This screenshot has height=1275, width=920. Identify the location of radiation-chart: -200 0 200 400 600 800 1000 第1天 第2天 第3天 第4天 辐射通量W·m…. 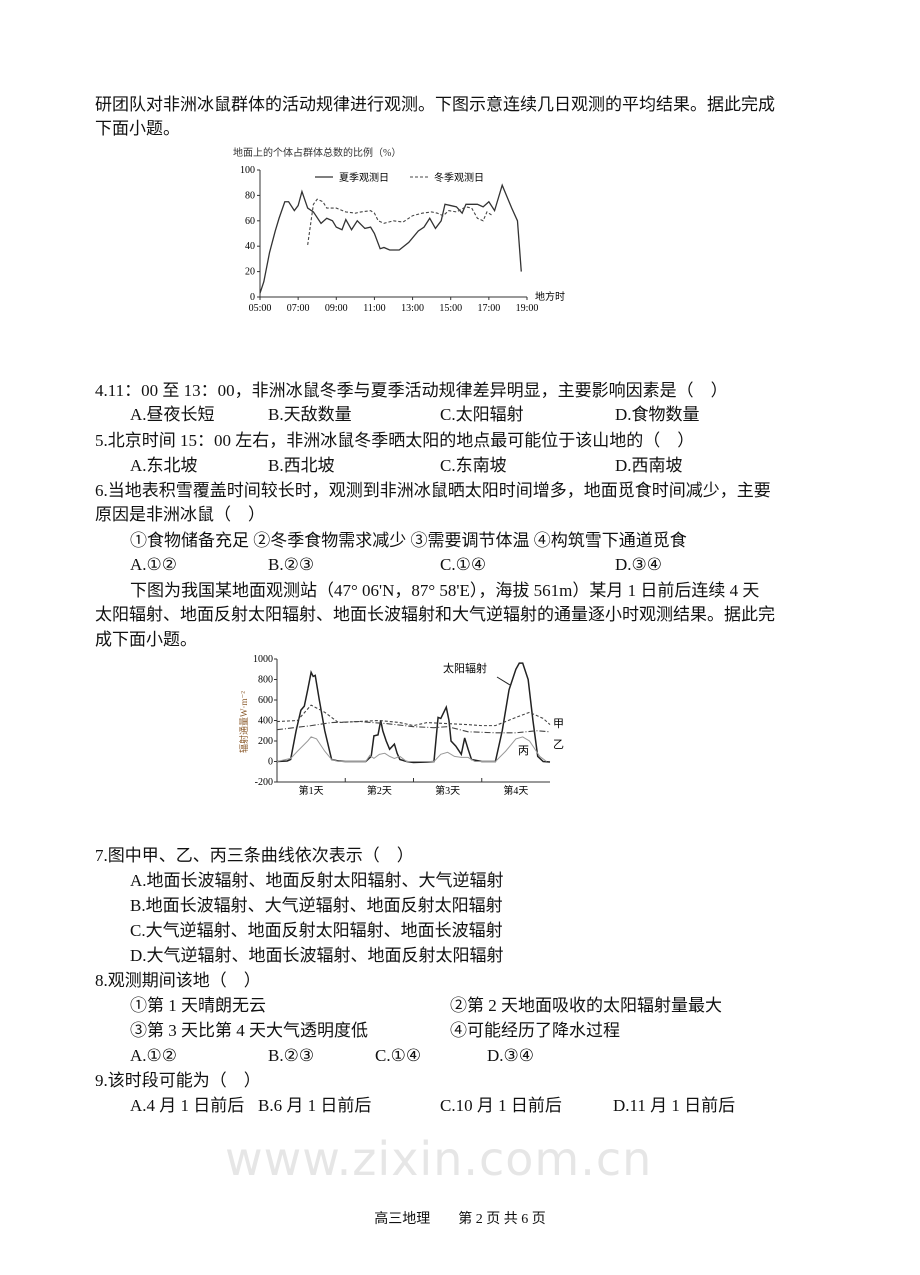
(401, 725).